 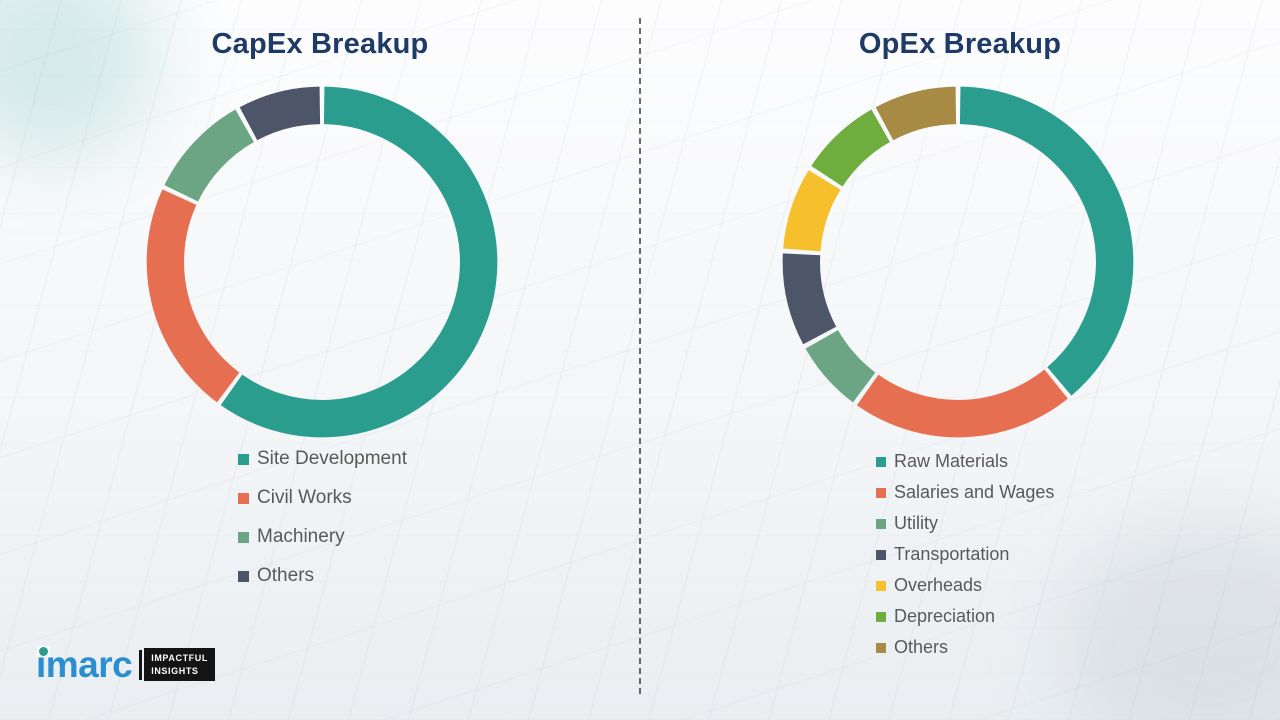 I want to click on donut-segment-machinery, so click(x=322, y=262).